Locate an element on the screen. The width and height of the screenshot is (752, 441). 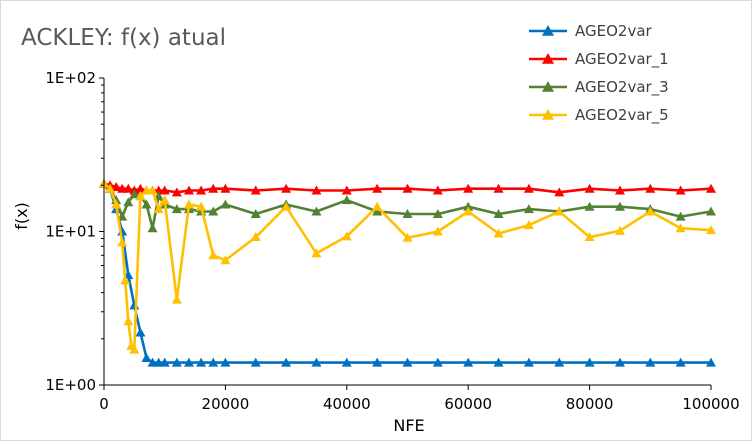
x-tick-label: 60000 is located at coordinates (468, 404).